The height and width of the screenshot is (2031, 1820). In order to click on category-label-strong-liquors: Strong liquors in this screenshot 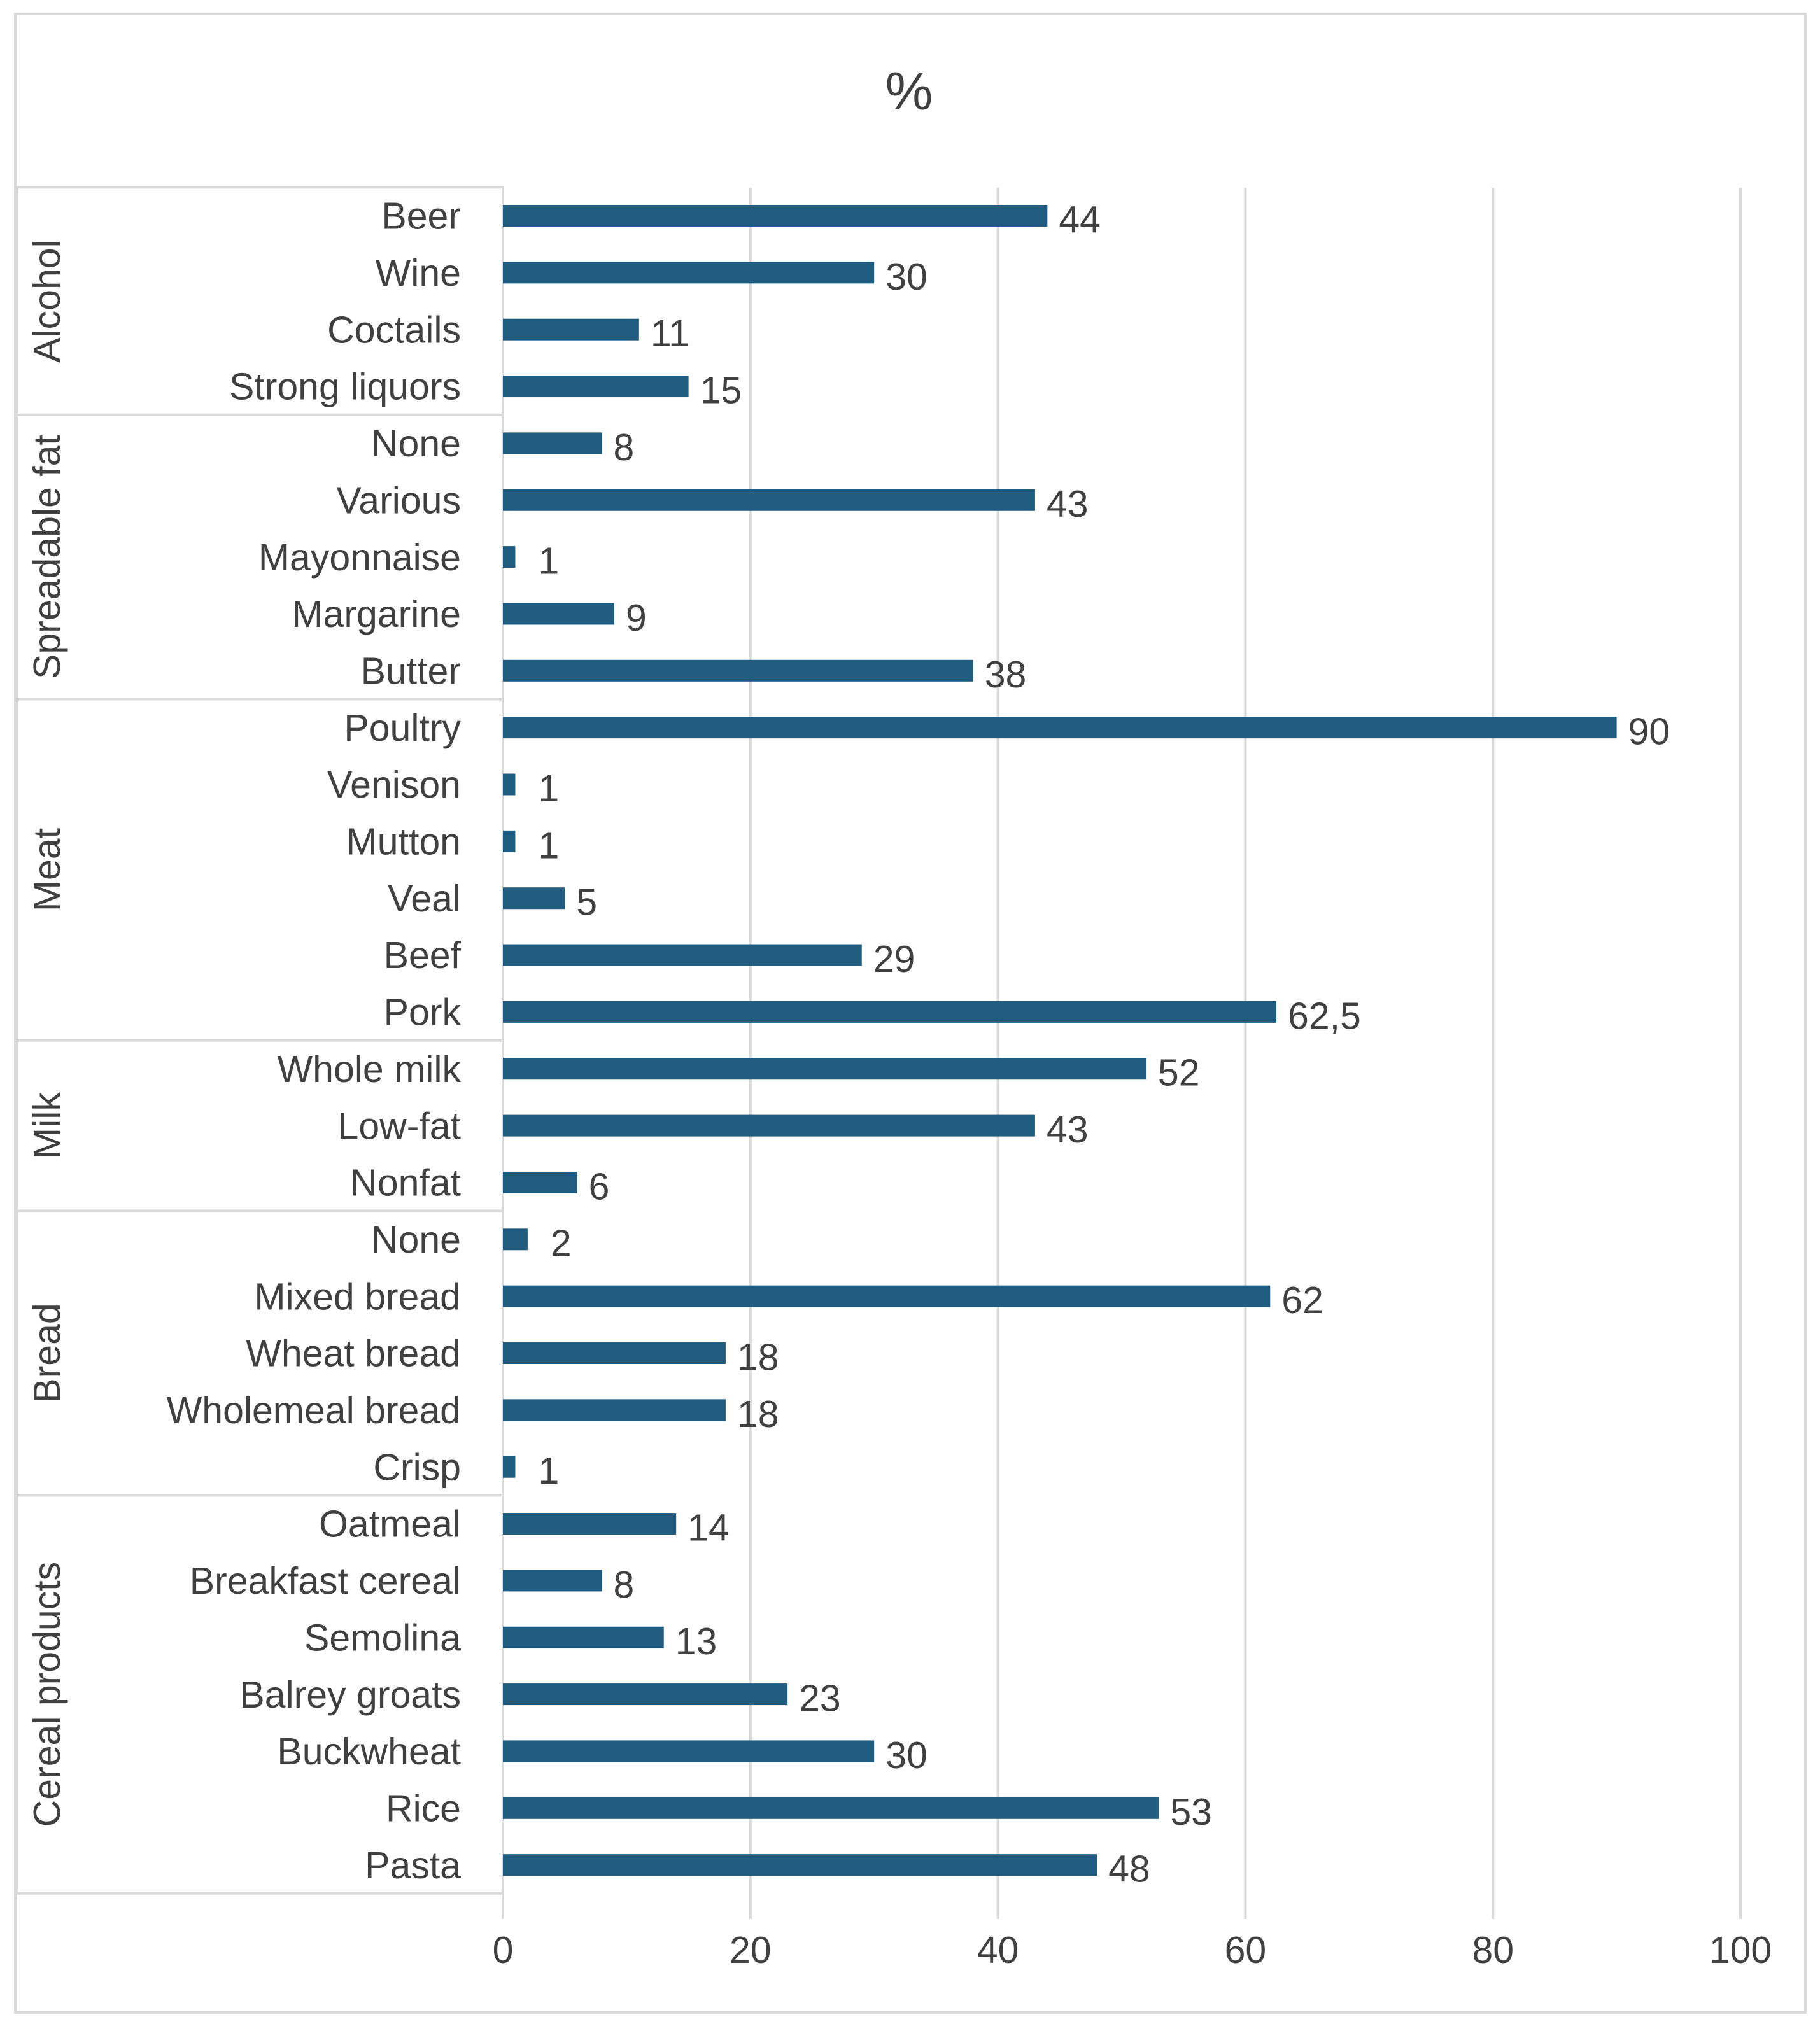, I will do `click(345, 387)`.